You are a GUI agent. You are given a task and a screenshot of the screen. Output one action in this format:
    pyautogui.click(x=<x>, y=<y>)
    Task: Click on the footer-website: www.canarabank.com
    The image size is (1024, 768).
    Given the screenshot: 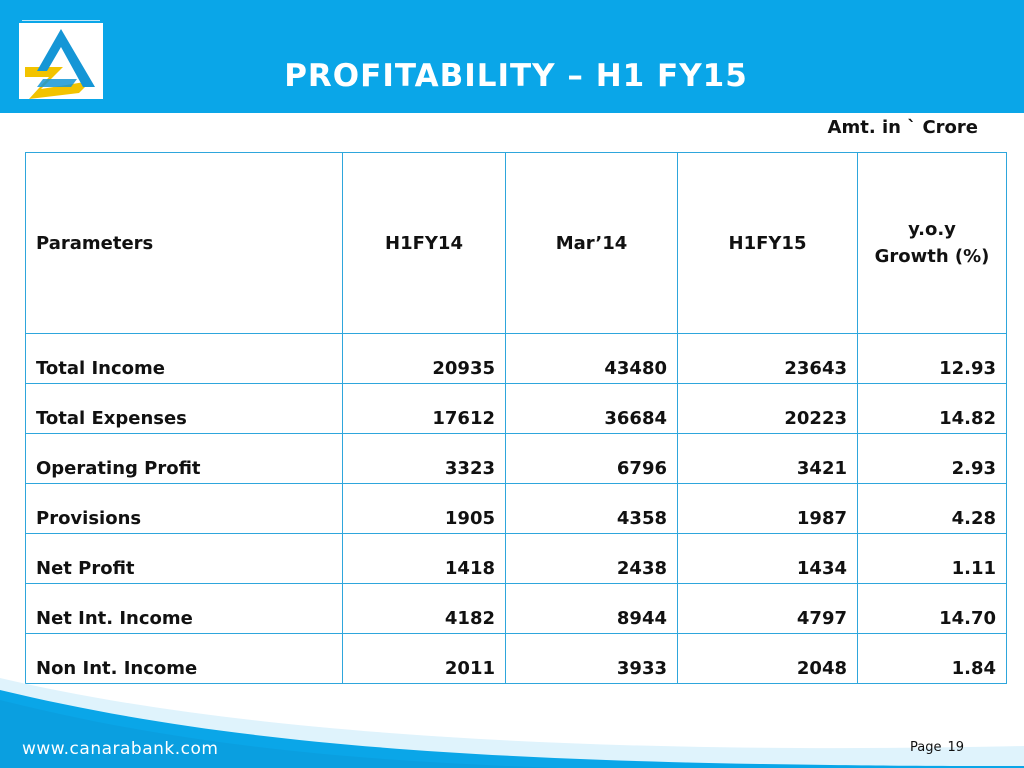 What is the action you would take?
    pyautogui.click(x=120, y=749)
    